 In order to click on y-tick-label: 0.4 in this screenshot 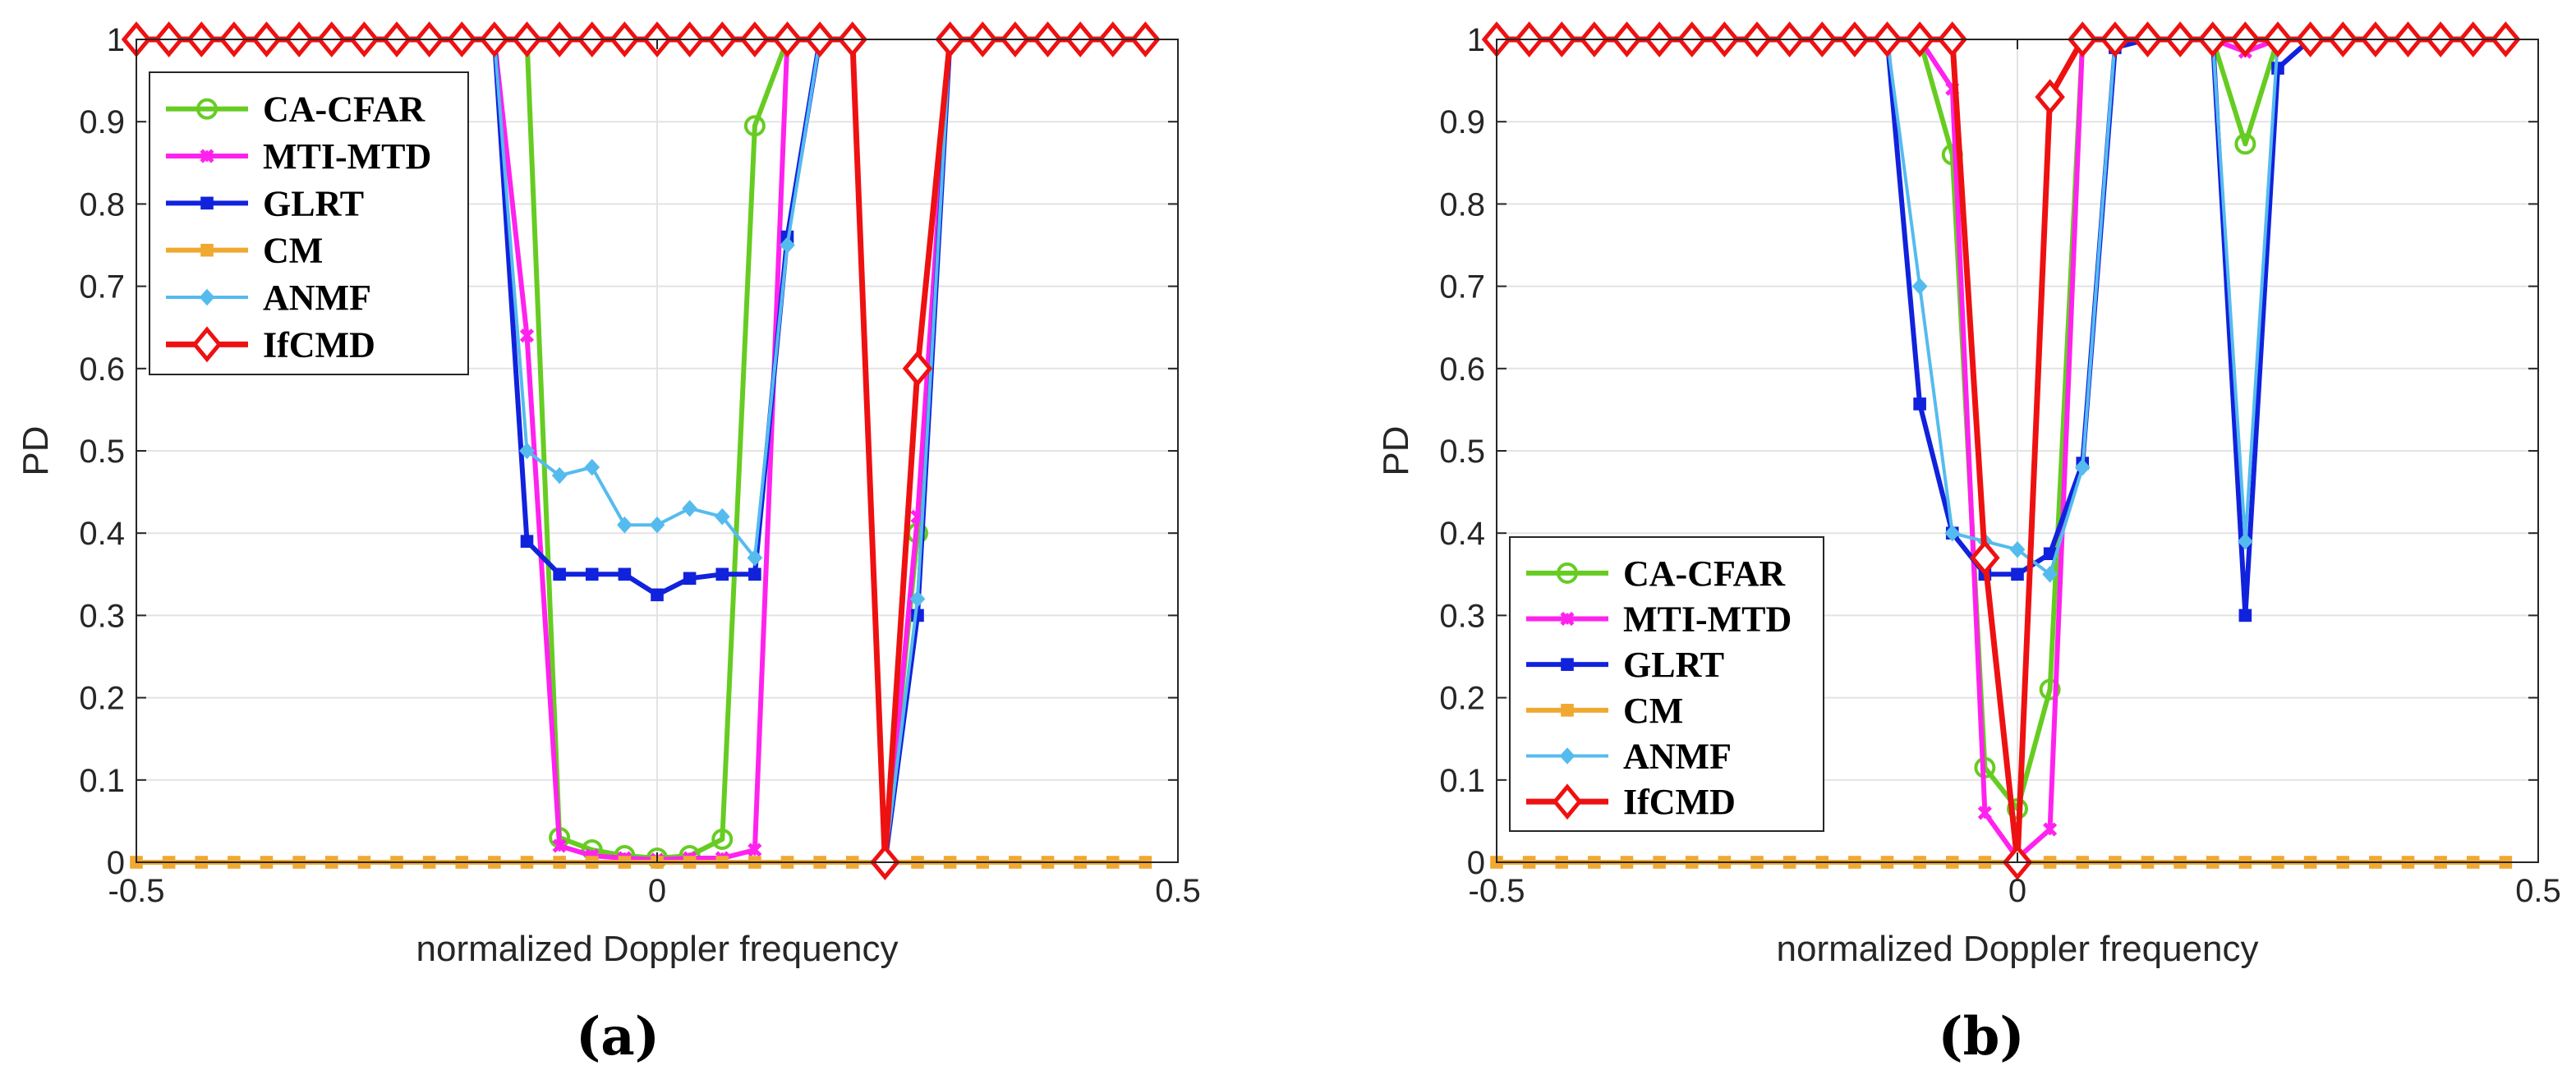, I will do `click(1462, 534)`.